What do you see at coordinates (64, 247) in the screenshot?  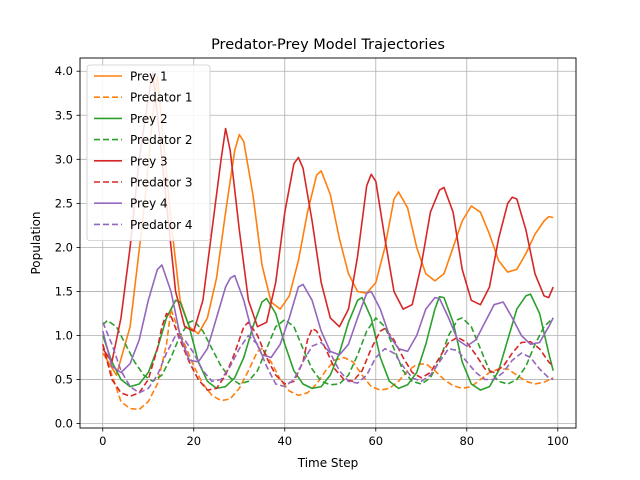 I see `y-tick-label: 2.0` at bounding box center [64, 247].